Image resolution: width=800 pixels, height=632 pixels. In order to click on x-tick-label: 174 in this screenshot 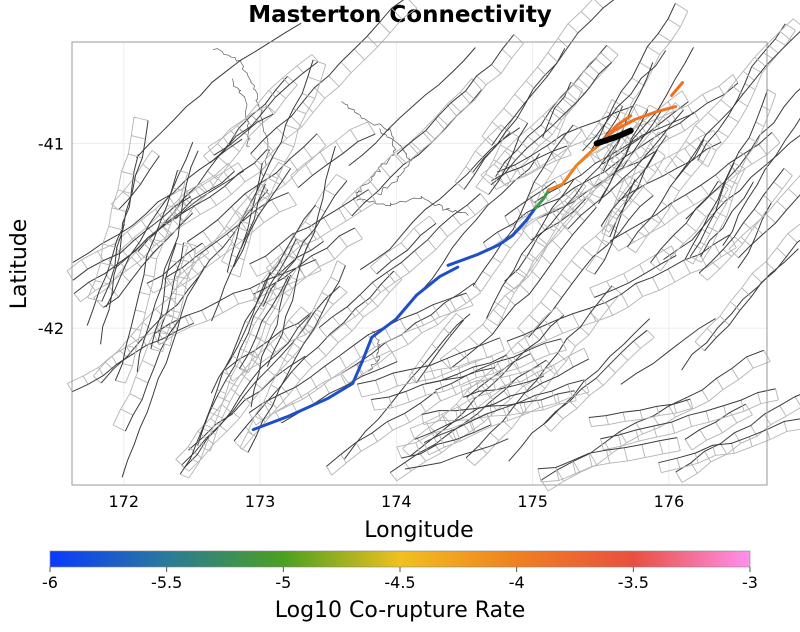, I will do `click(396, 501)`.